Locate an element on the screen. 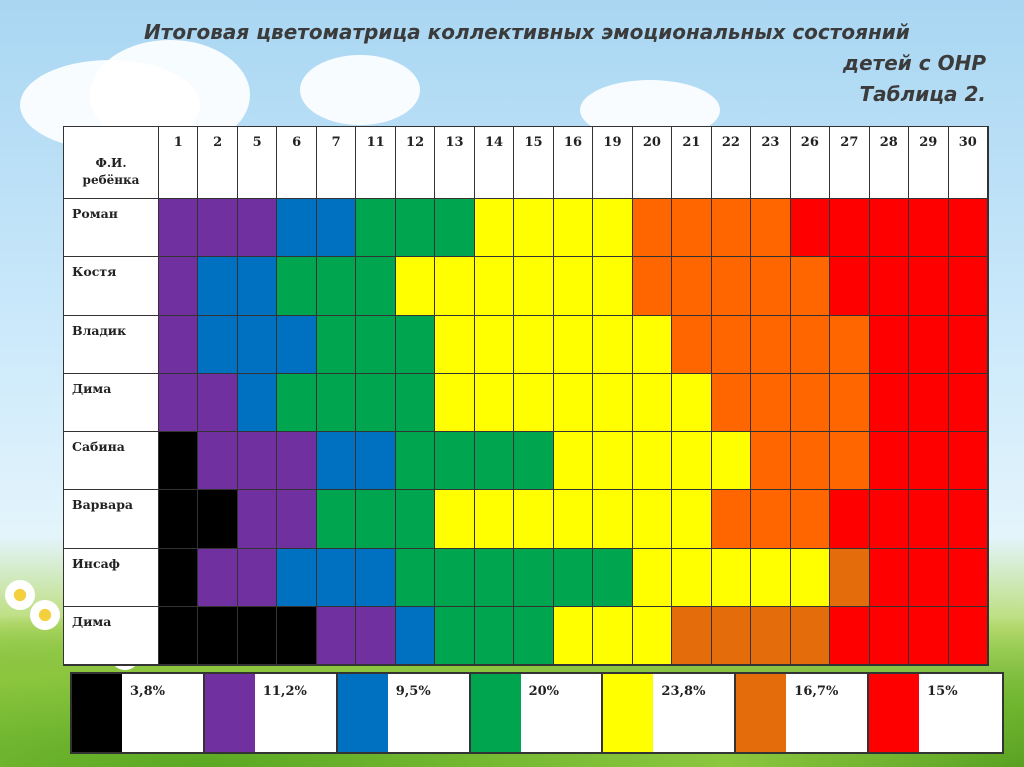 The image size is (1024, 767). legend-item: 16,7% is located at coordinates (802, 713).